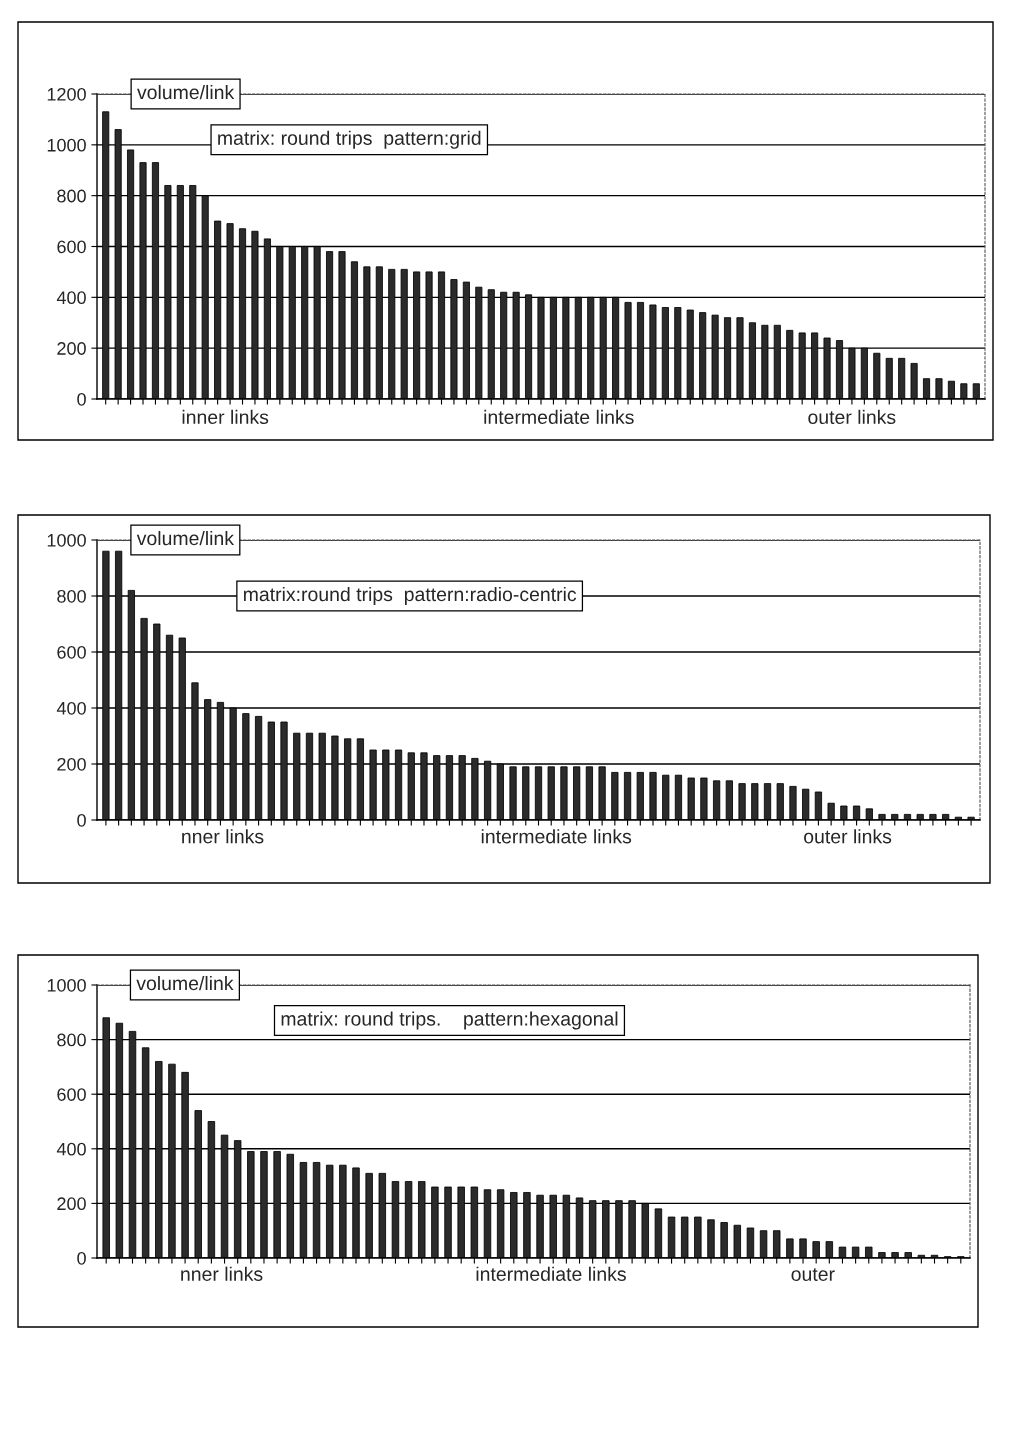 Image resolution: width=1016 pixels, height=1440 pixels. What do you see at coordinates (349, 139) in the screenshot?
I see `text: matrix: round trips pattern:grid` at bounding box center [349, 139].